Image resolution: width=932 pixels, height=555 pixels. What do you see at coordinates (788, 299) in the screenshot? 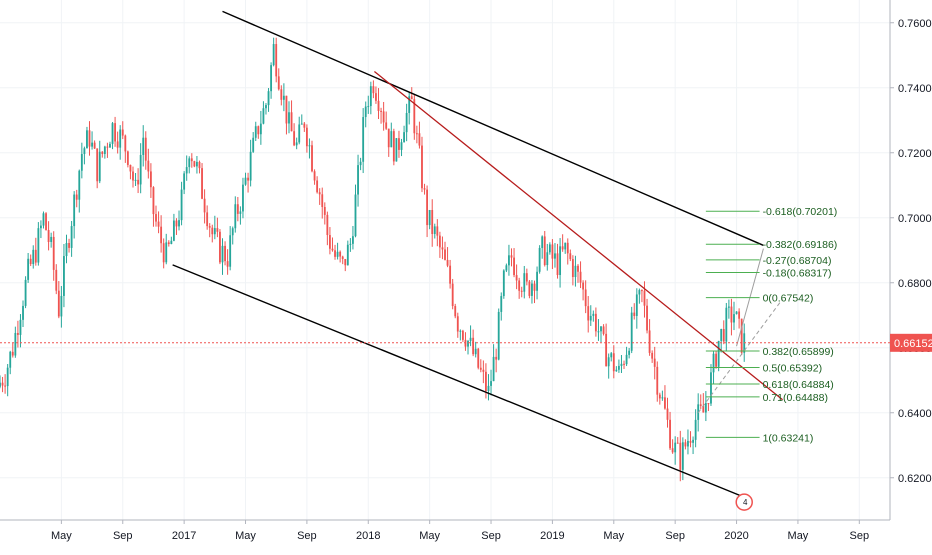
I see `fib-level-label: 0(0.67542)` at bounding box center [788, 299].